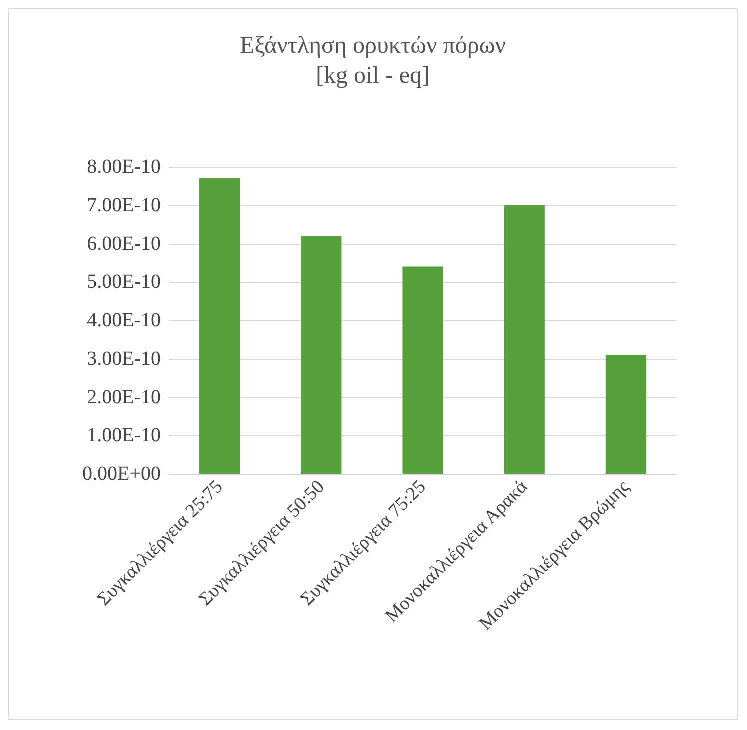 The image size is (747, 730). Describe the element at coordinates (124, 359) in the screenshot. I see `y-tick-label: 3.00E-10` at that location.